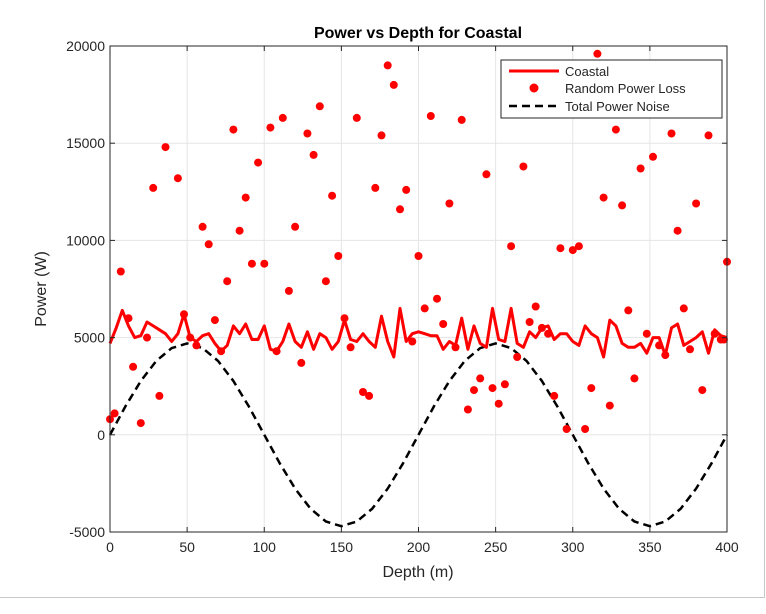  Describe the element at coordinates (342, 547) in the screenshot. I see `x-tick-label: 150` at that location.